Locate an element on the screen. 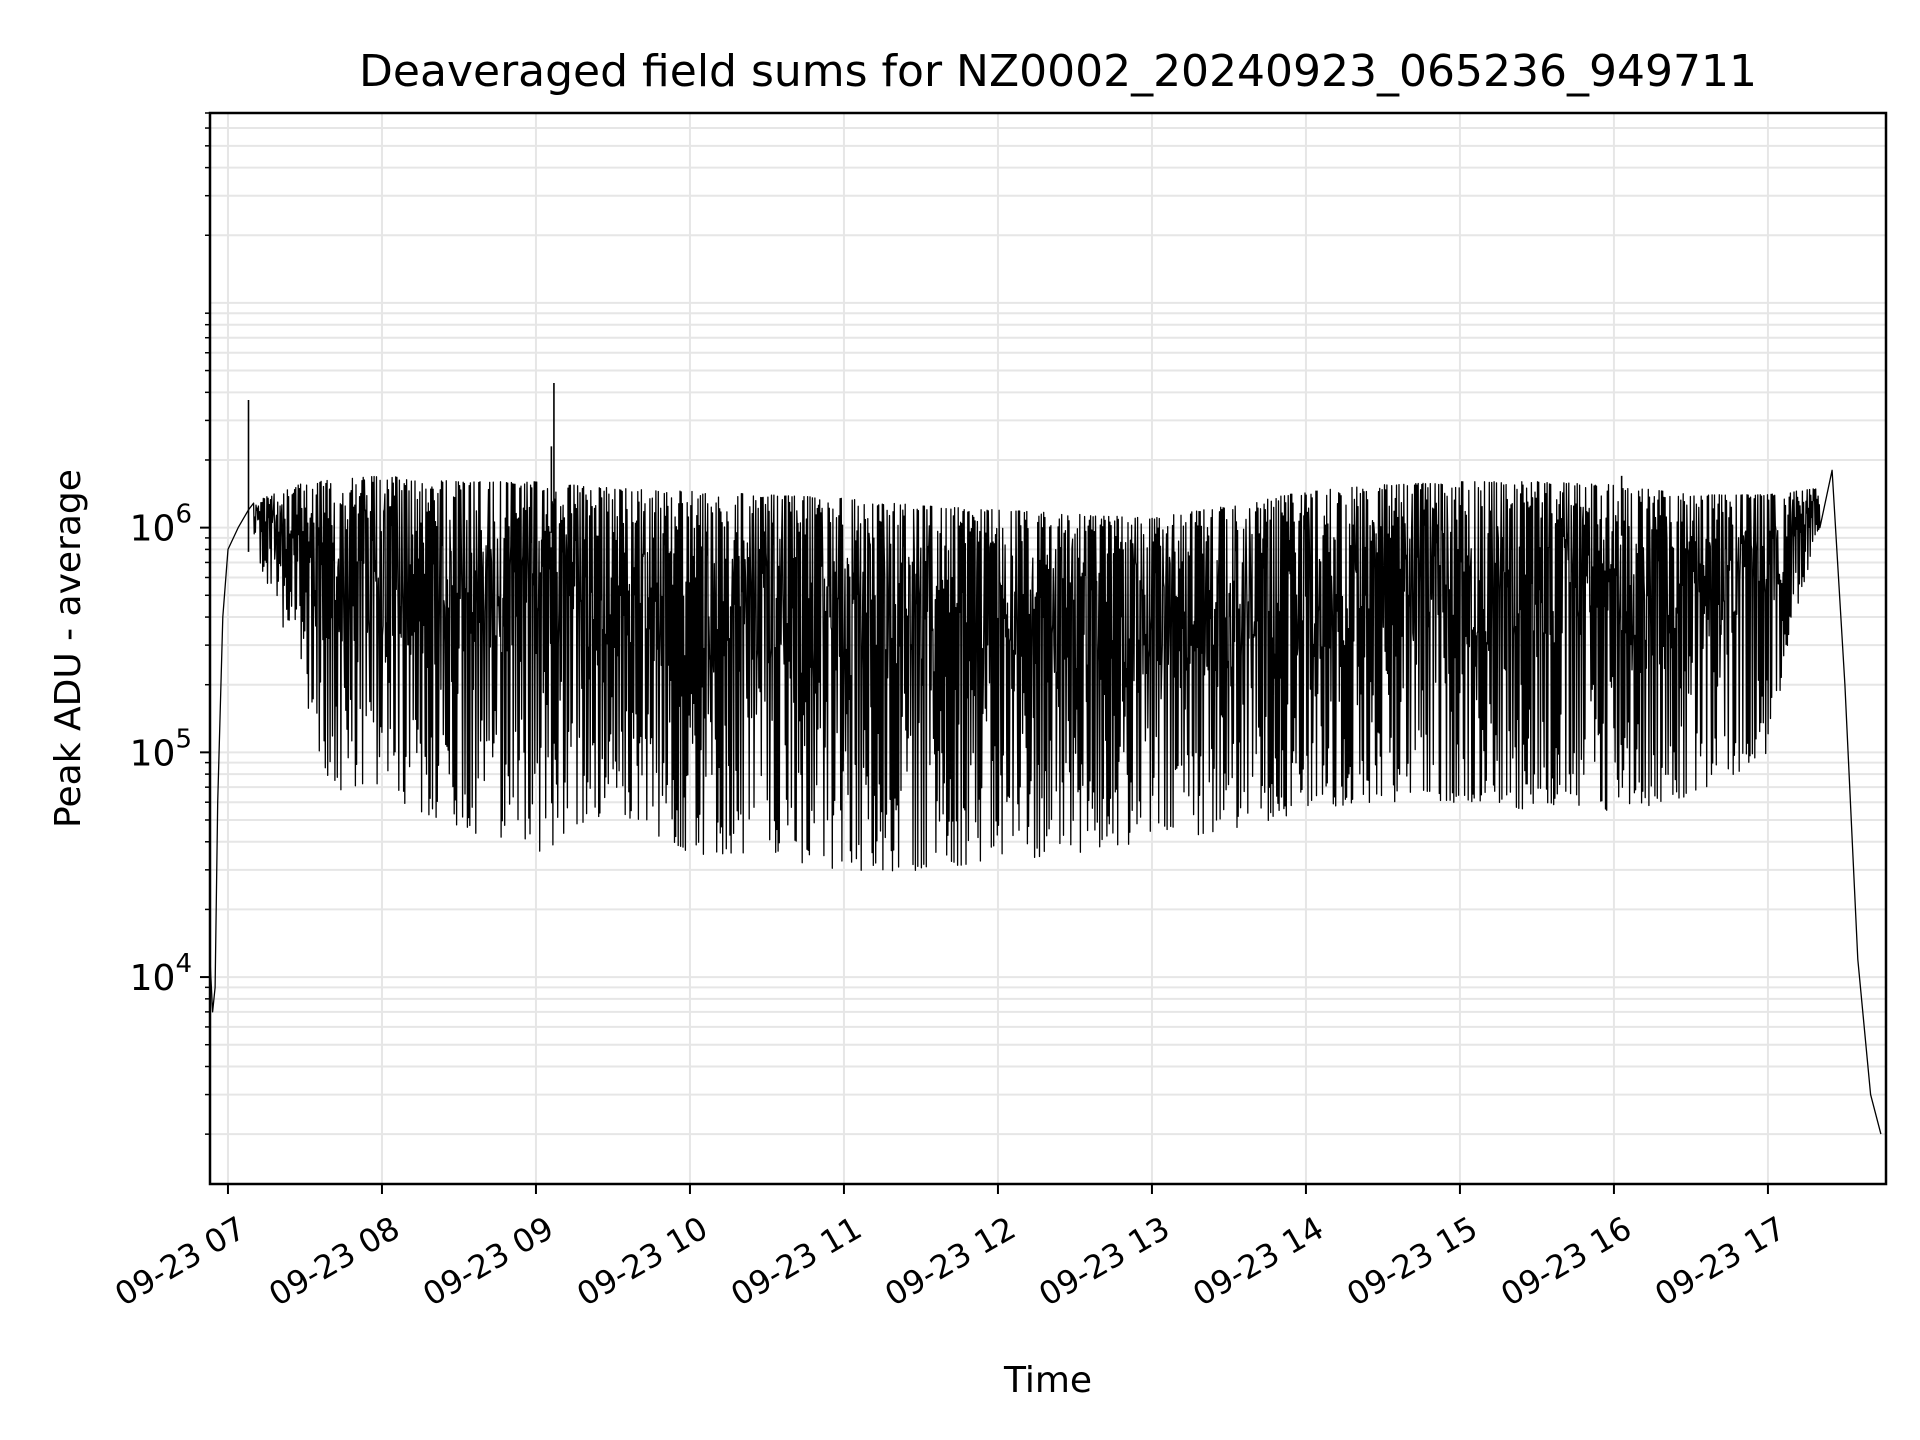 This screenshot has width=1920, height=1440. y-tick-label: 10⁵ is located at coordinates (161, 749).